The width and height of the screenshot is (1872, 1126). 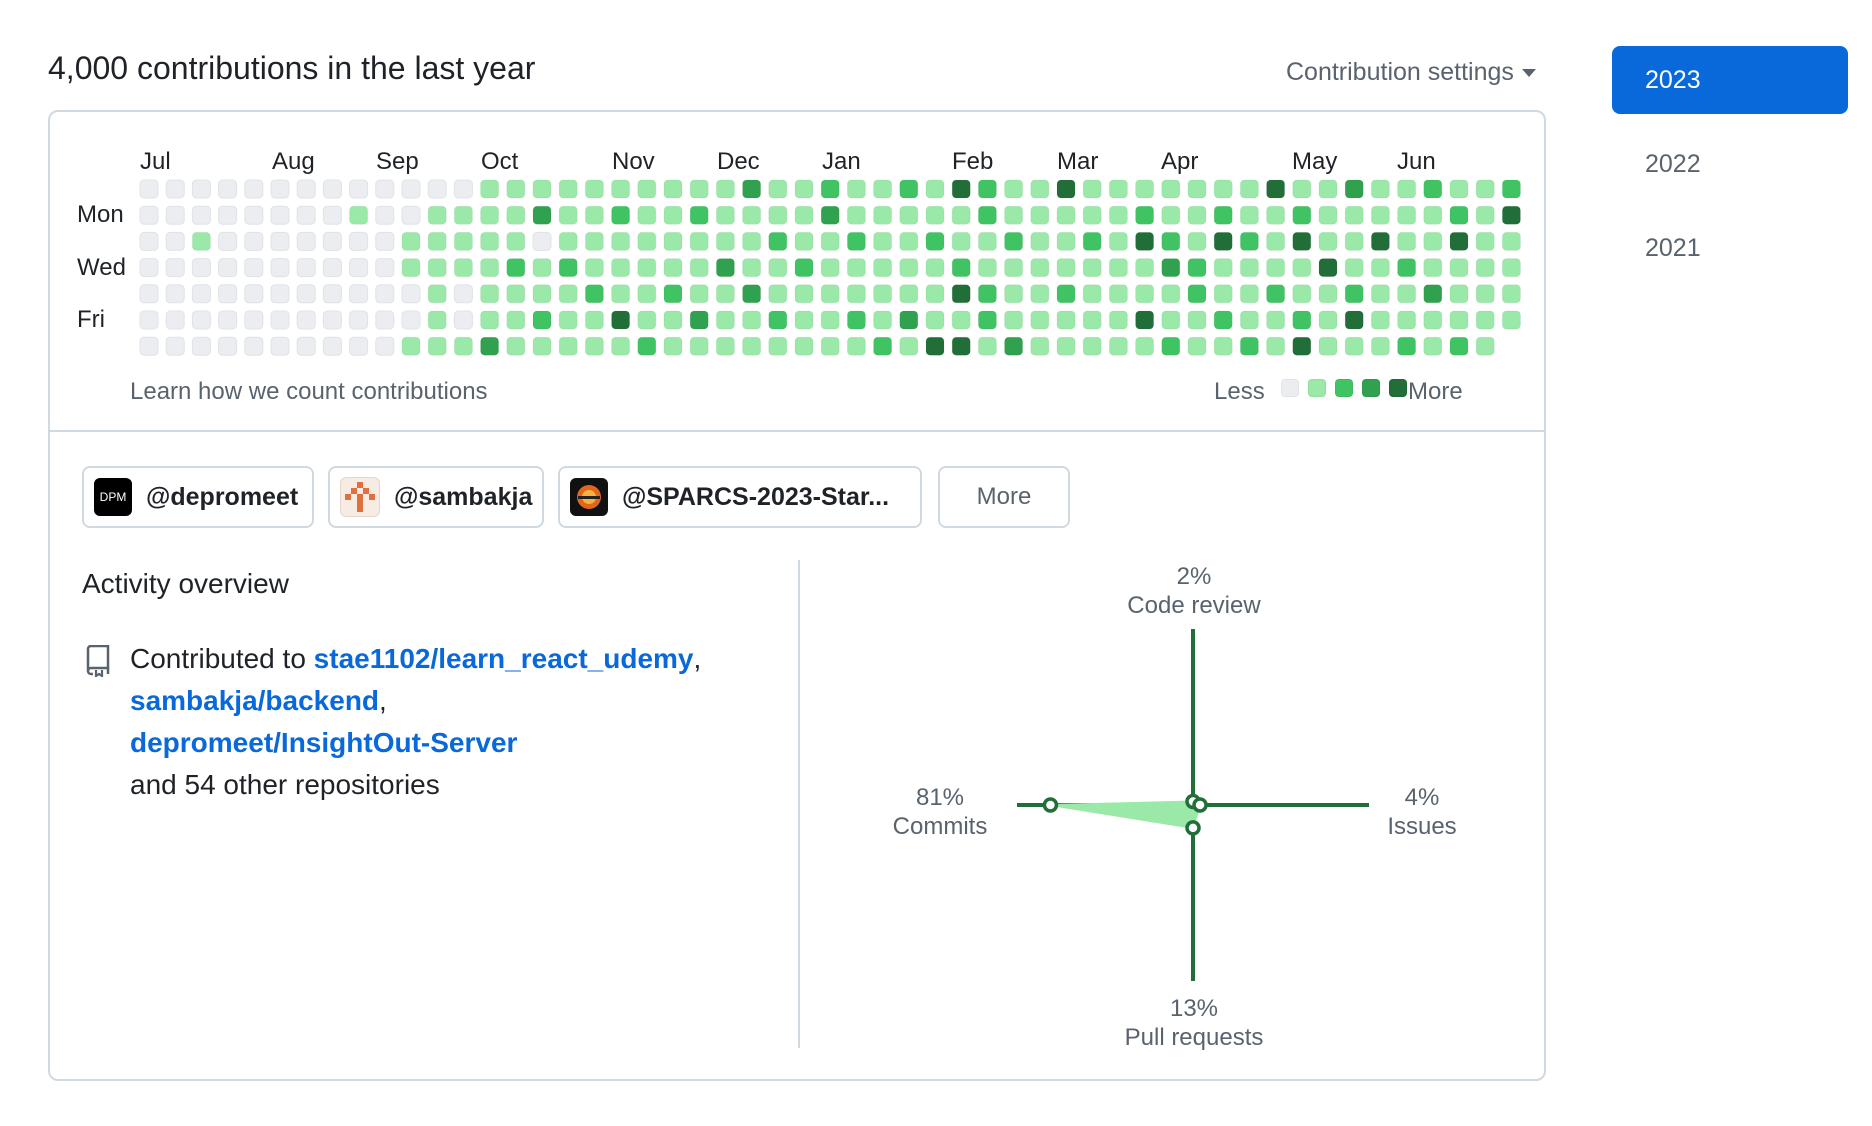 I want to click on learn-contributions-link: Learn how we count contributions, so click(x=309, y=391).